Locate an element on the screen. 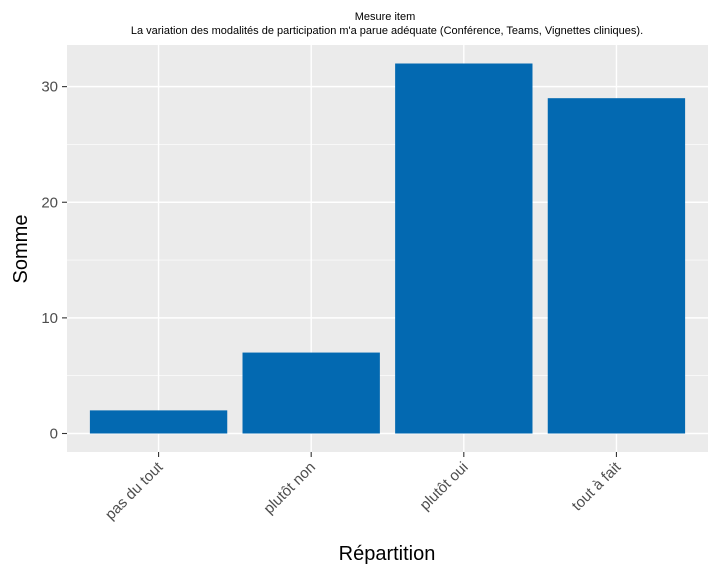  y-axis-title: Somme is located at coordinates (21, 249).